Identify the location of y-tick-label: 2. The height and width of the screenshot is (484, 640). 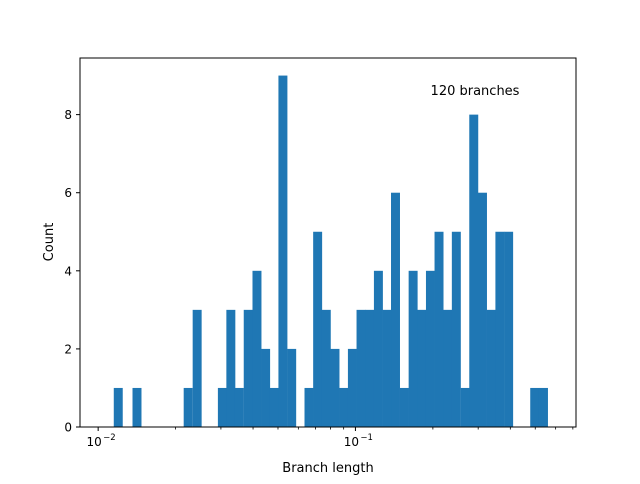
(68, 349).